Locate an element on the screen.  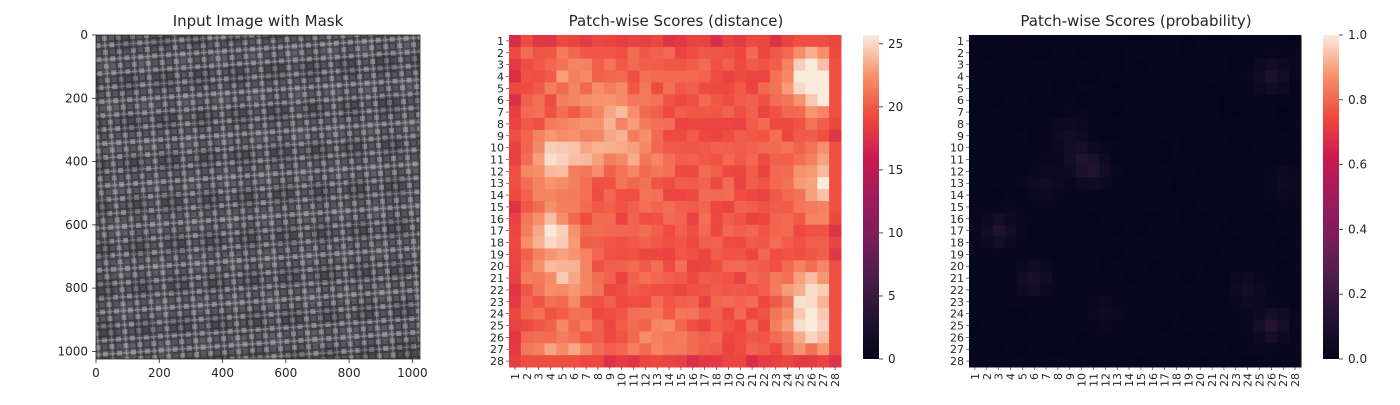
col-label: 18 is located at coordinates (717, 380).